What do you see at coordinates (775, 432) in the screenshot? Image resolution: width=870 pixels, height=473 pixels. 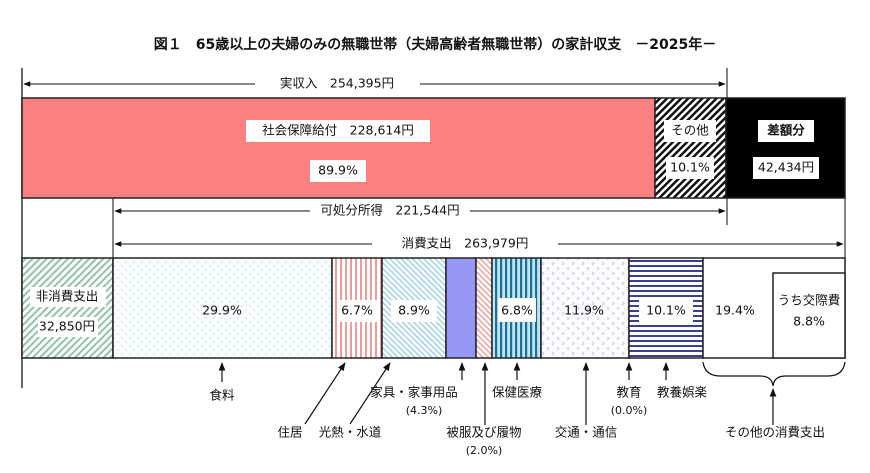 I see `other-consumption-label: その他の消費支出` at bounding box center [775, 432].